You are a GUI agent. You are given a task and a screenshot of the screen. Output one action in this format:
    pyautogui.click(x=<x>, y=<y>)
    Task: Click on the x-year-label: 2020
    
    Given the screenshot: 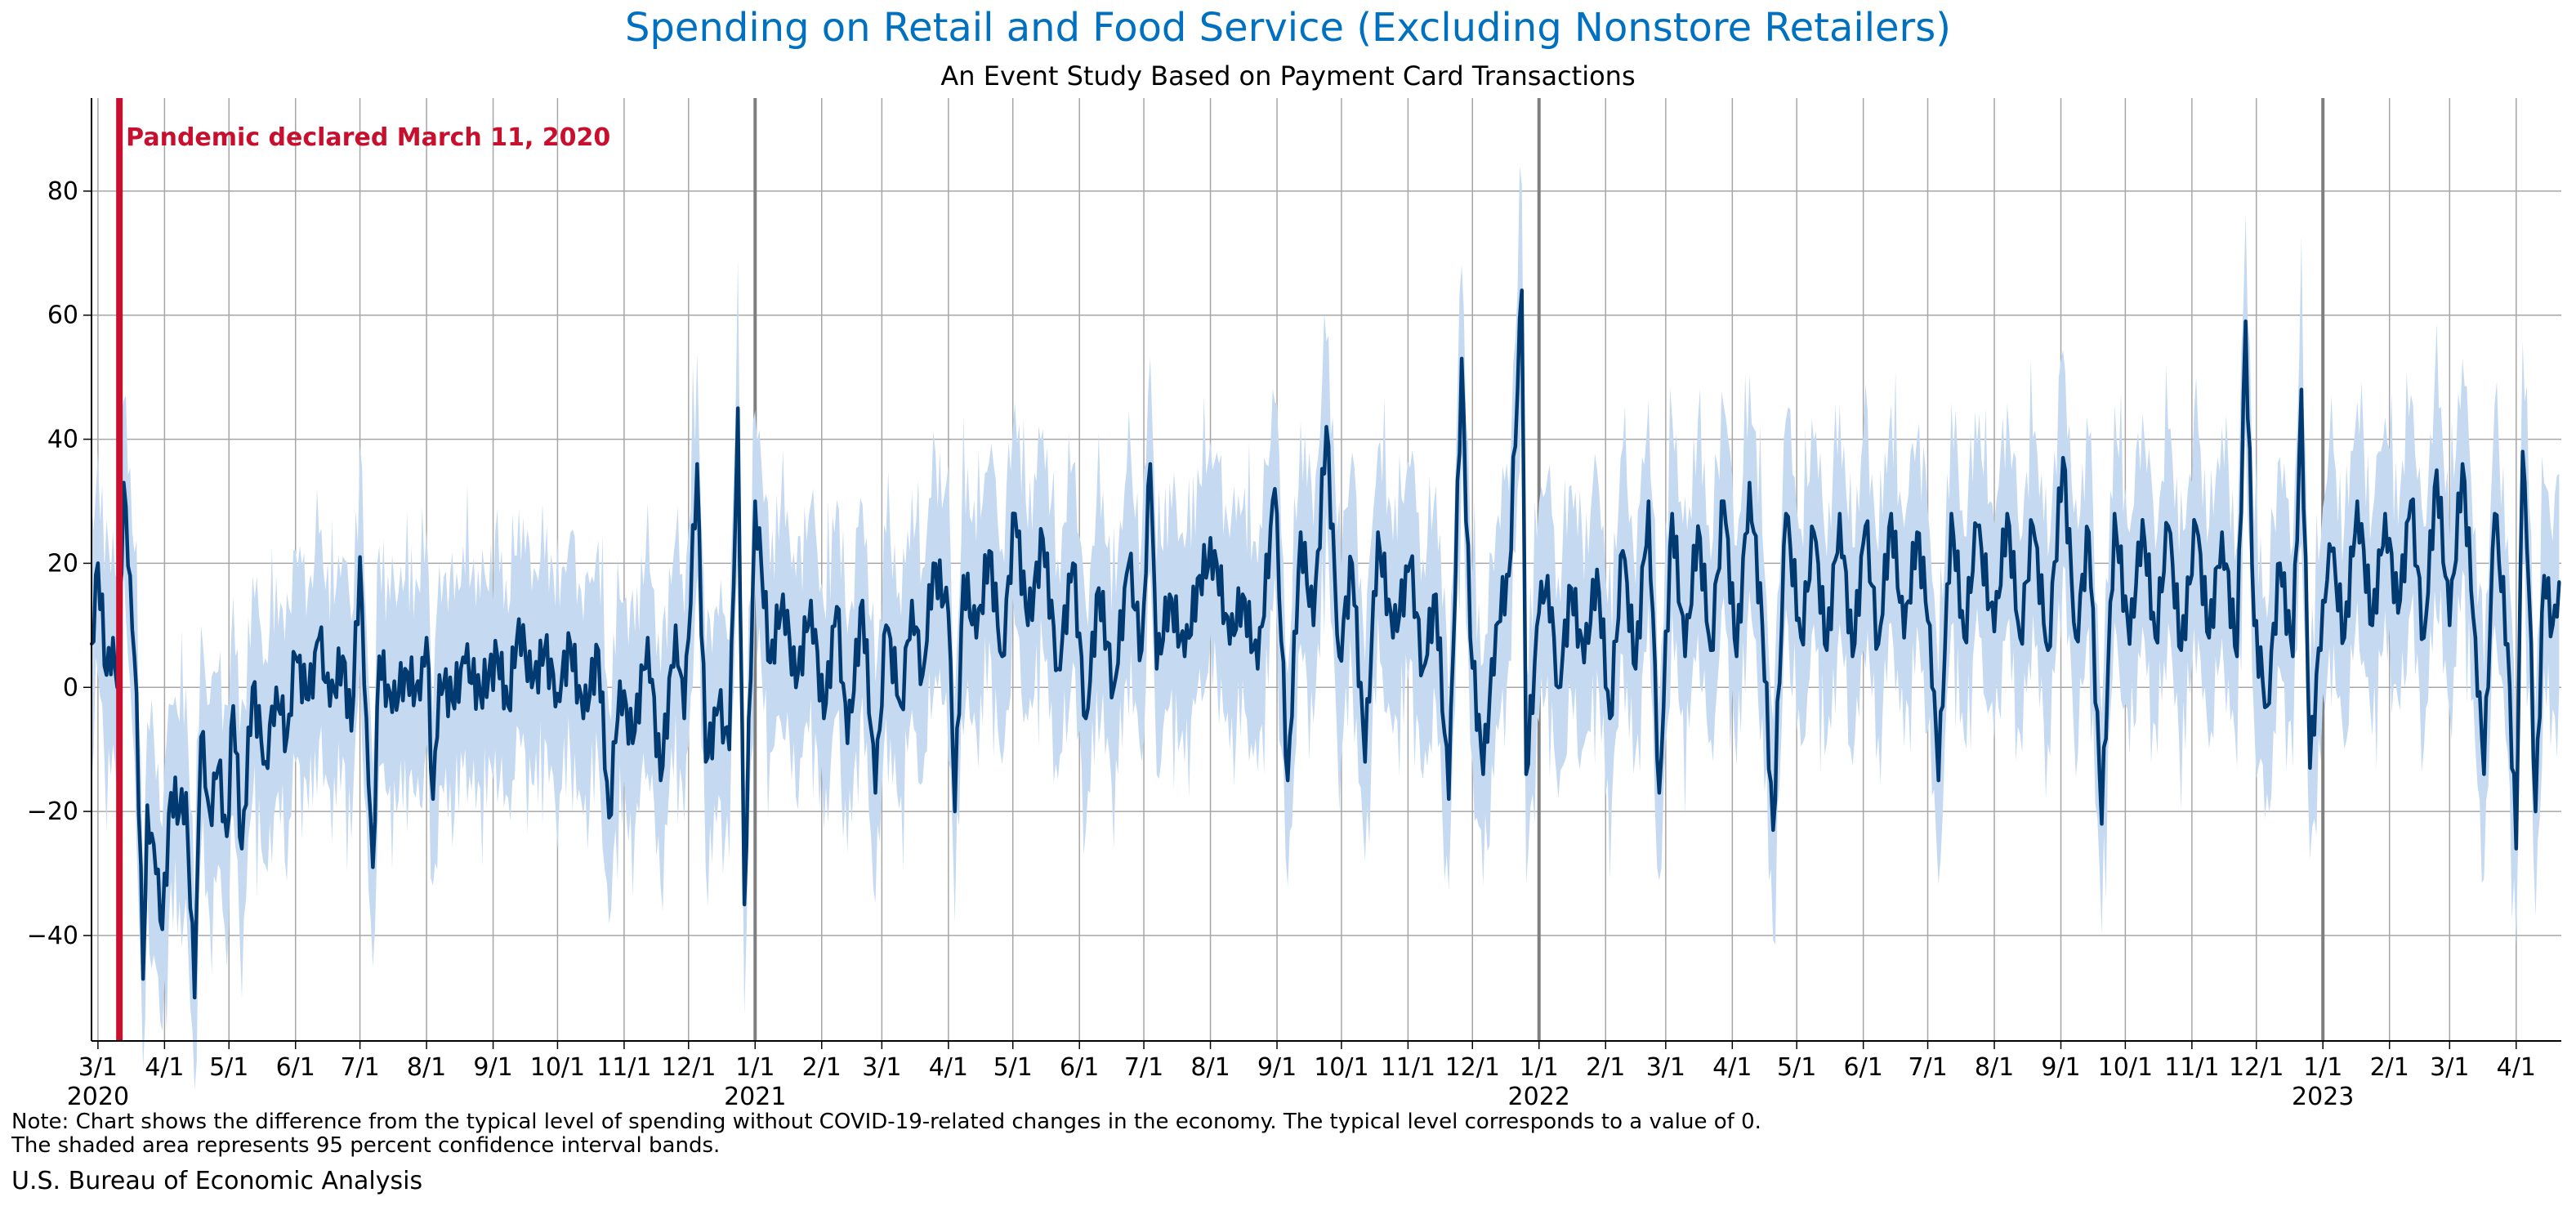 What is the action you would take?
    pyautogui.click(x=98, y=1097)
    